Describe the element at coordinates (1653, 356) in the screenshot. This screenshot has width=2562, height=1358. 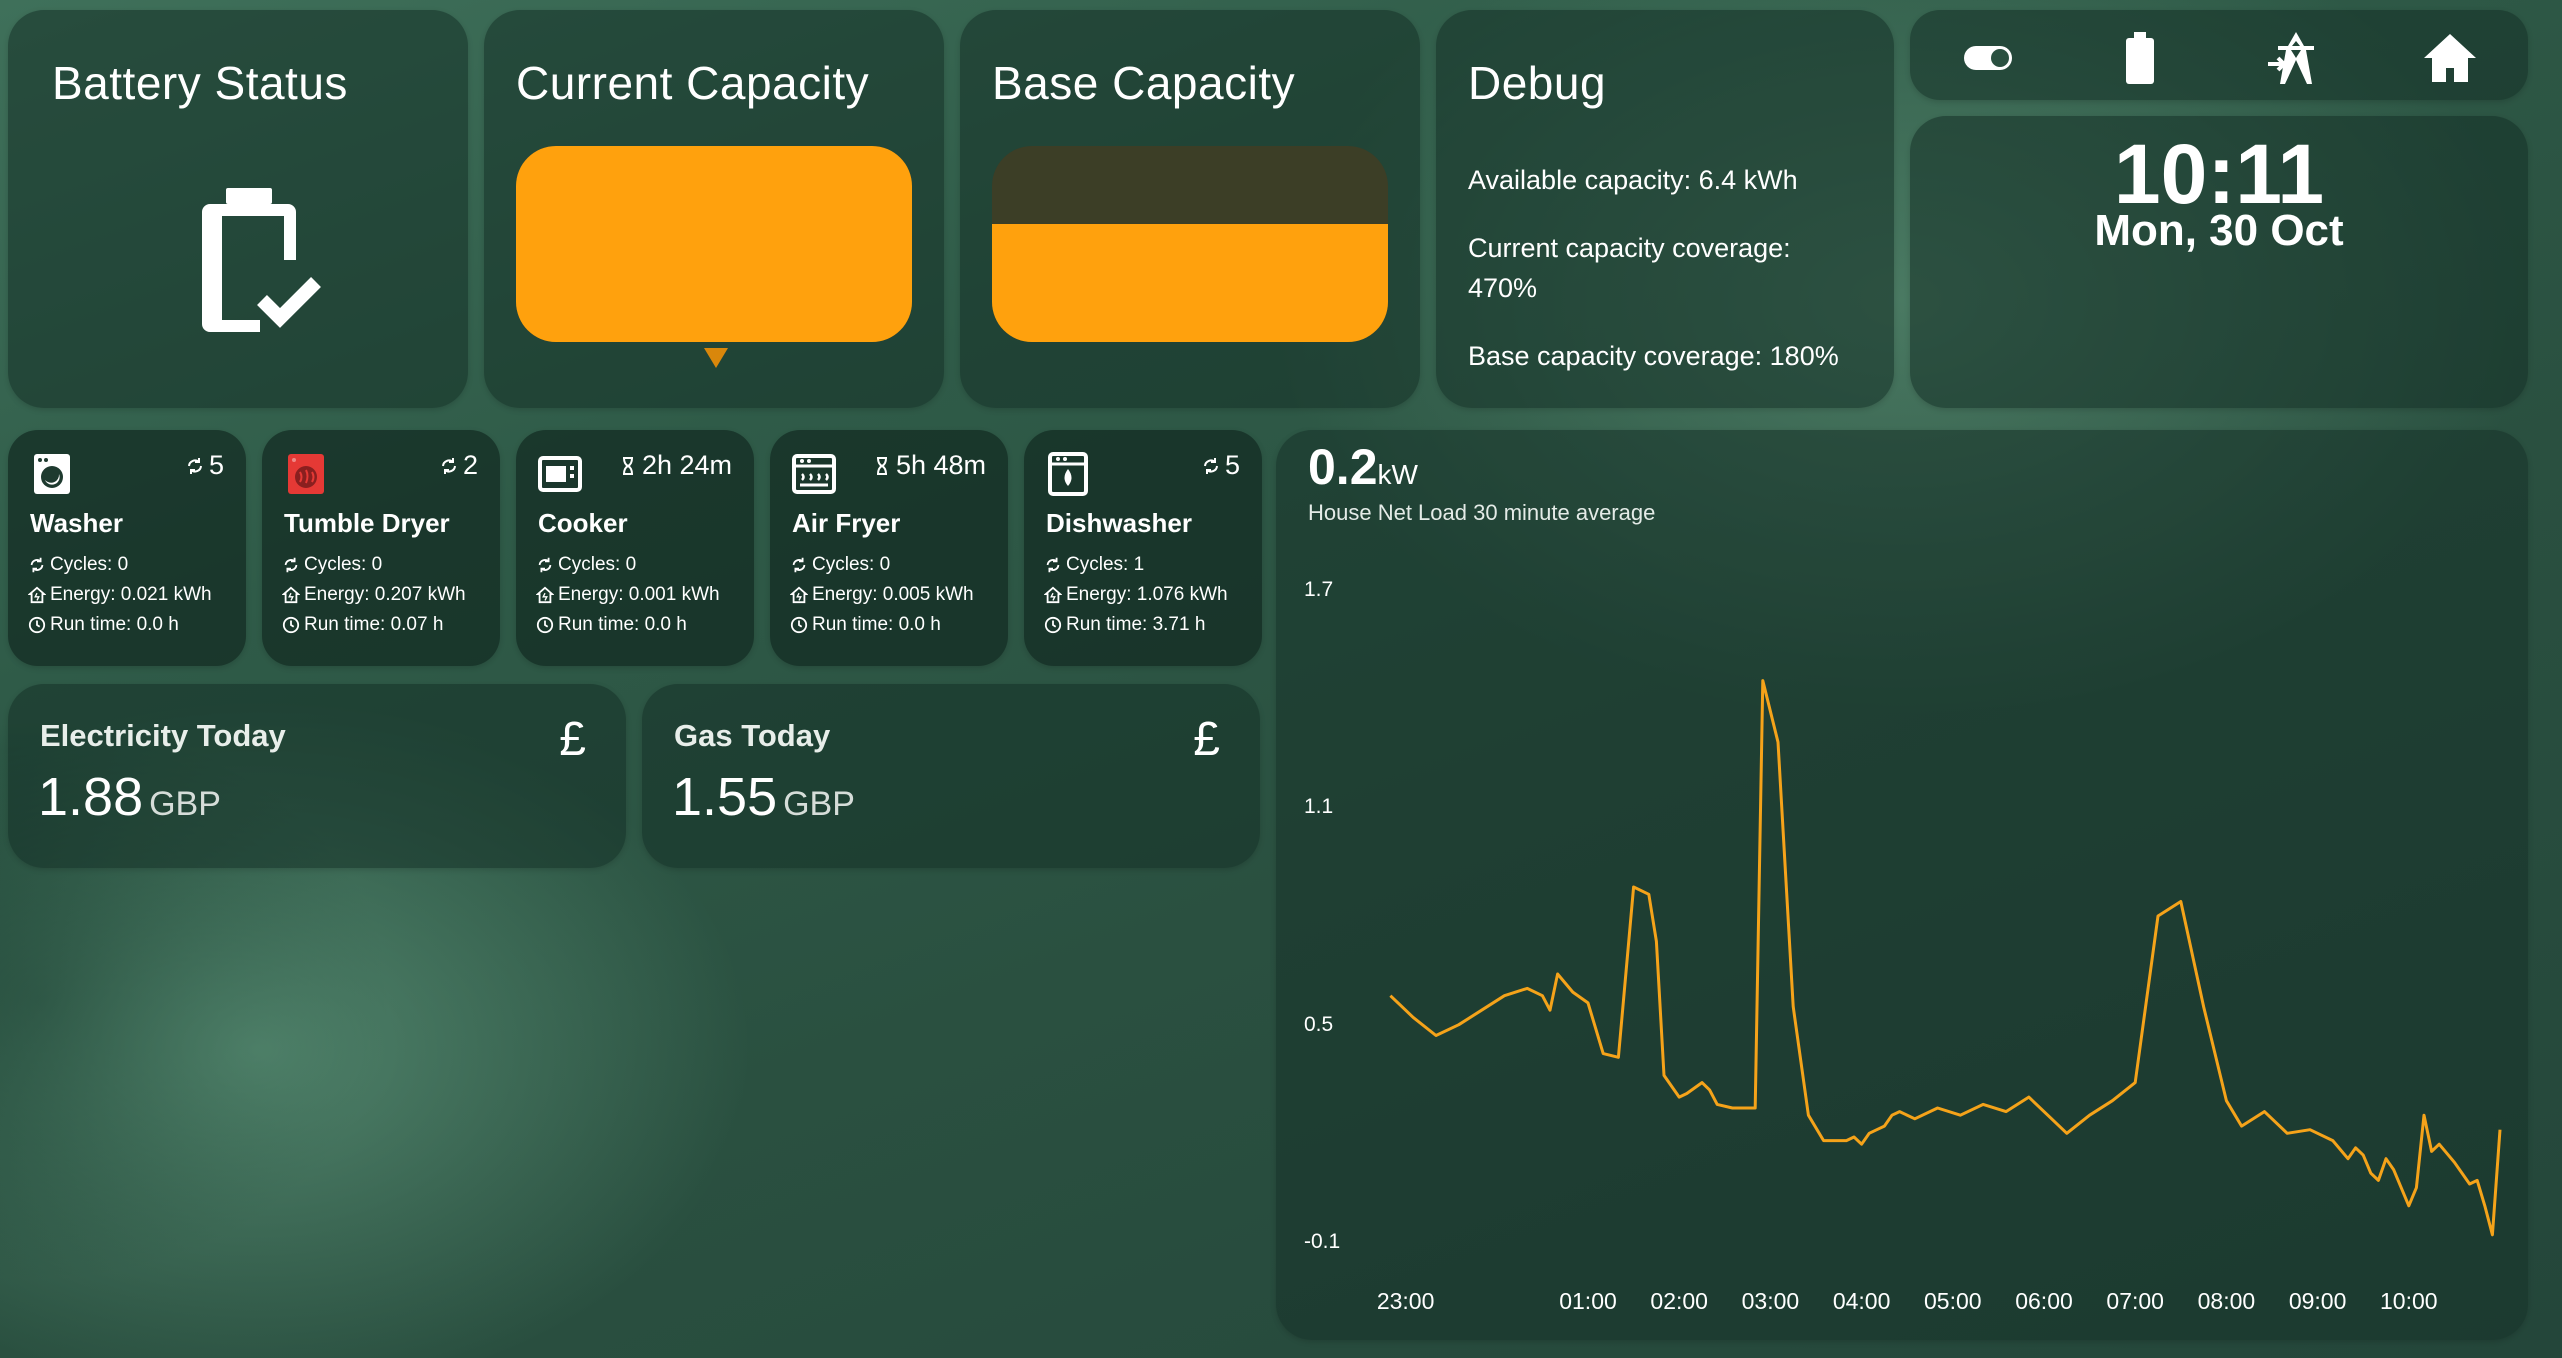
I see `debug-base-coverage: Base capacity coverage: 180%` at that location.